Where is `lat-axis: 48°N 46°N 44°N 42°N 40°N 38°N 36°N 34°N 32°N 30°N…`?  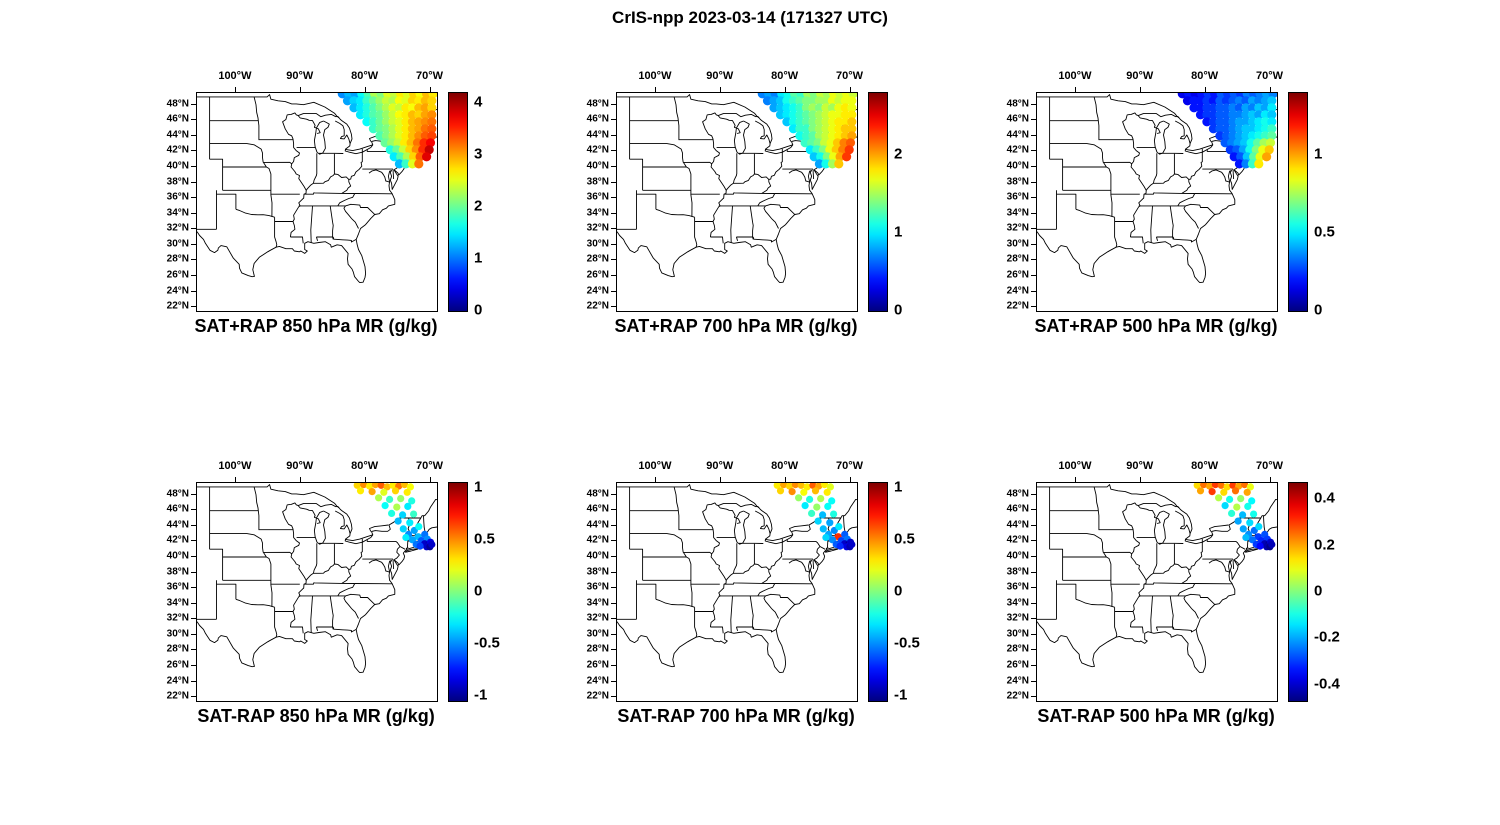 lat-axis: 48°N 46°N 44°N 42°N 40°N 38°N 36°N 34°N 32°N 30°N… is located at coordinates (1001, 591).